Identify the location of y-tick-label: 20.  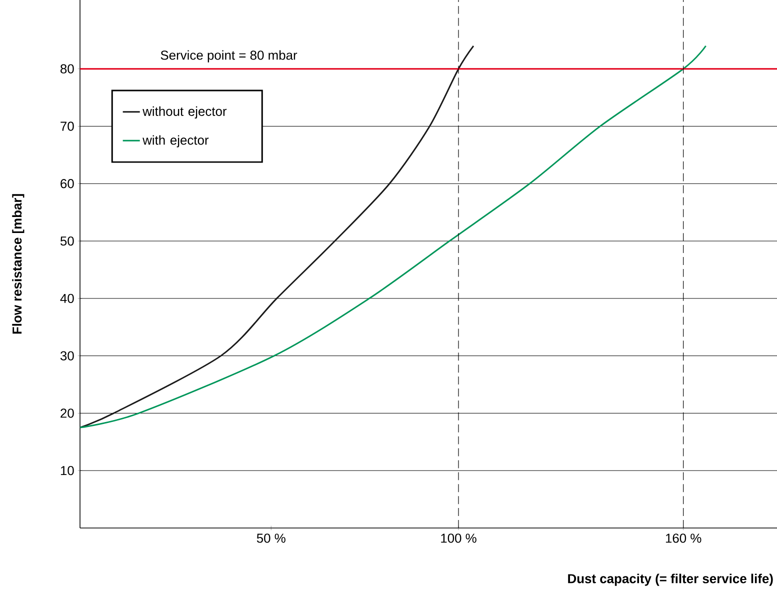
(67, 413).